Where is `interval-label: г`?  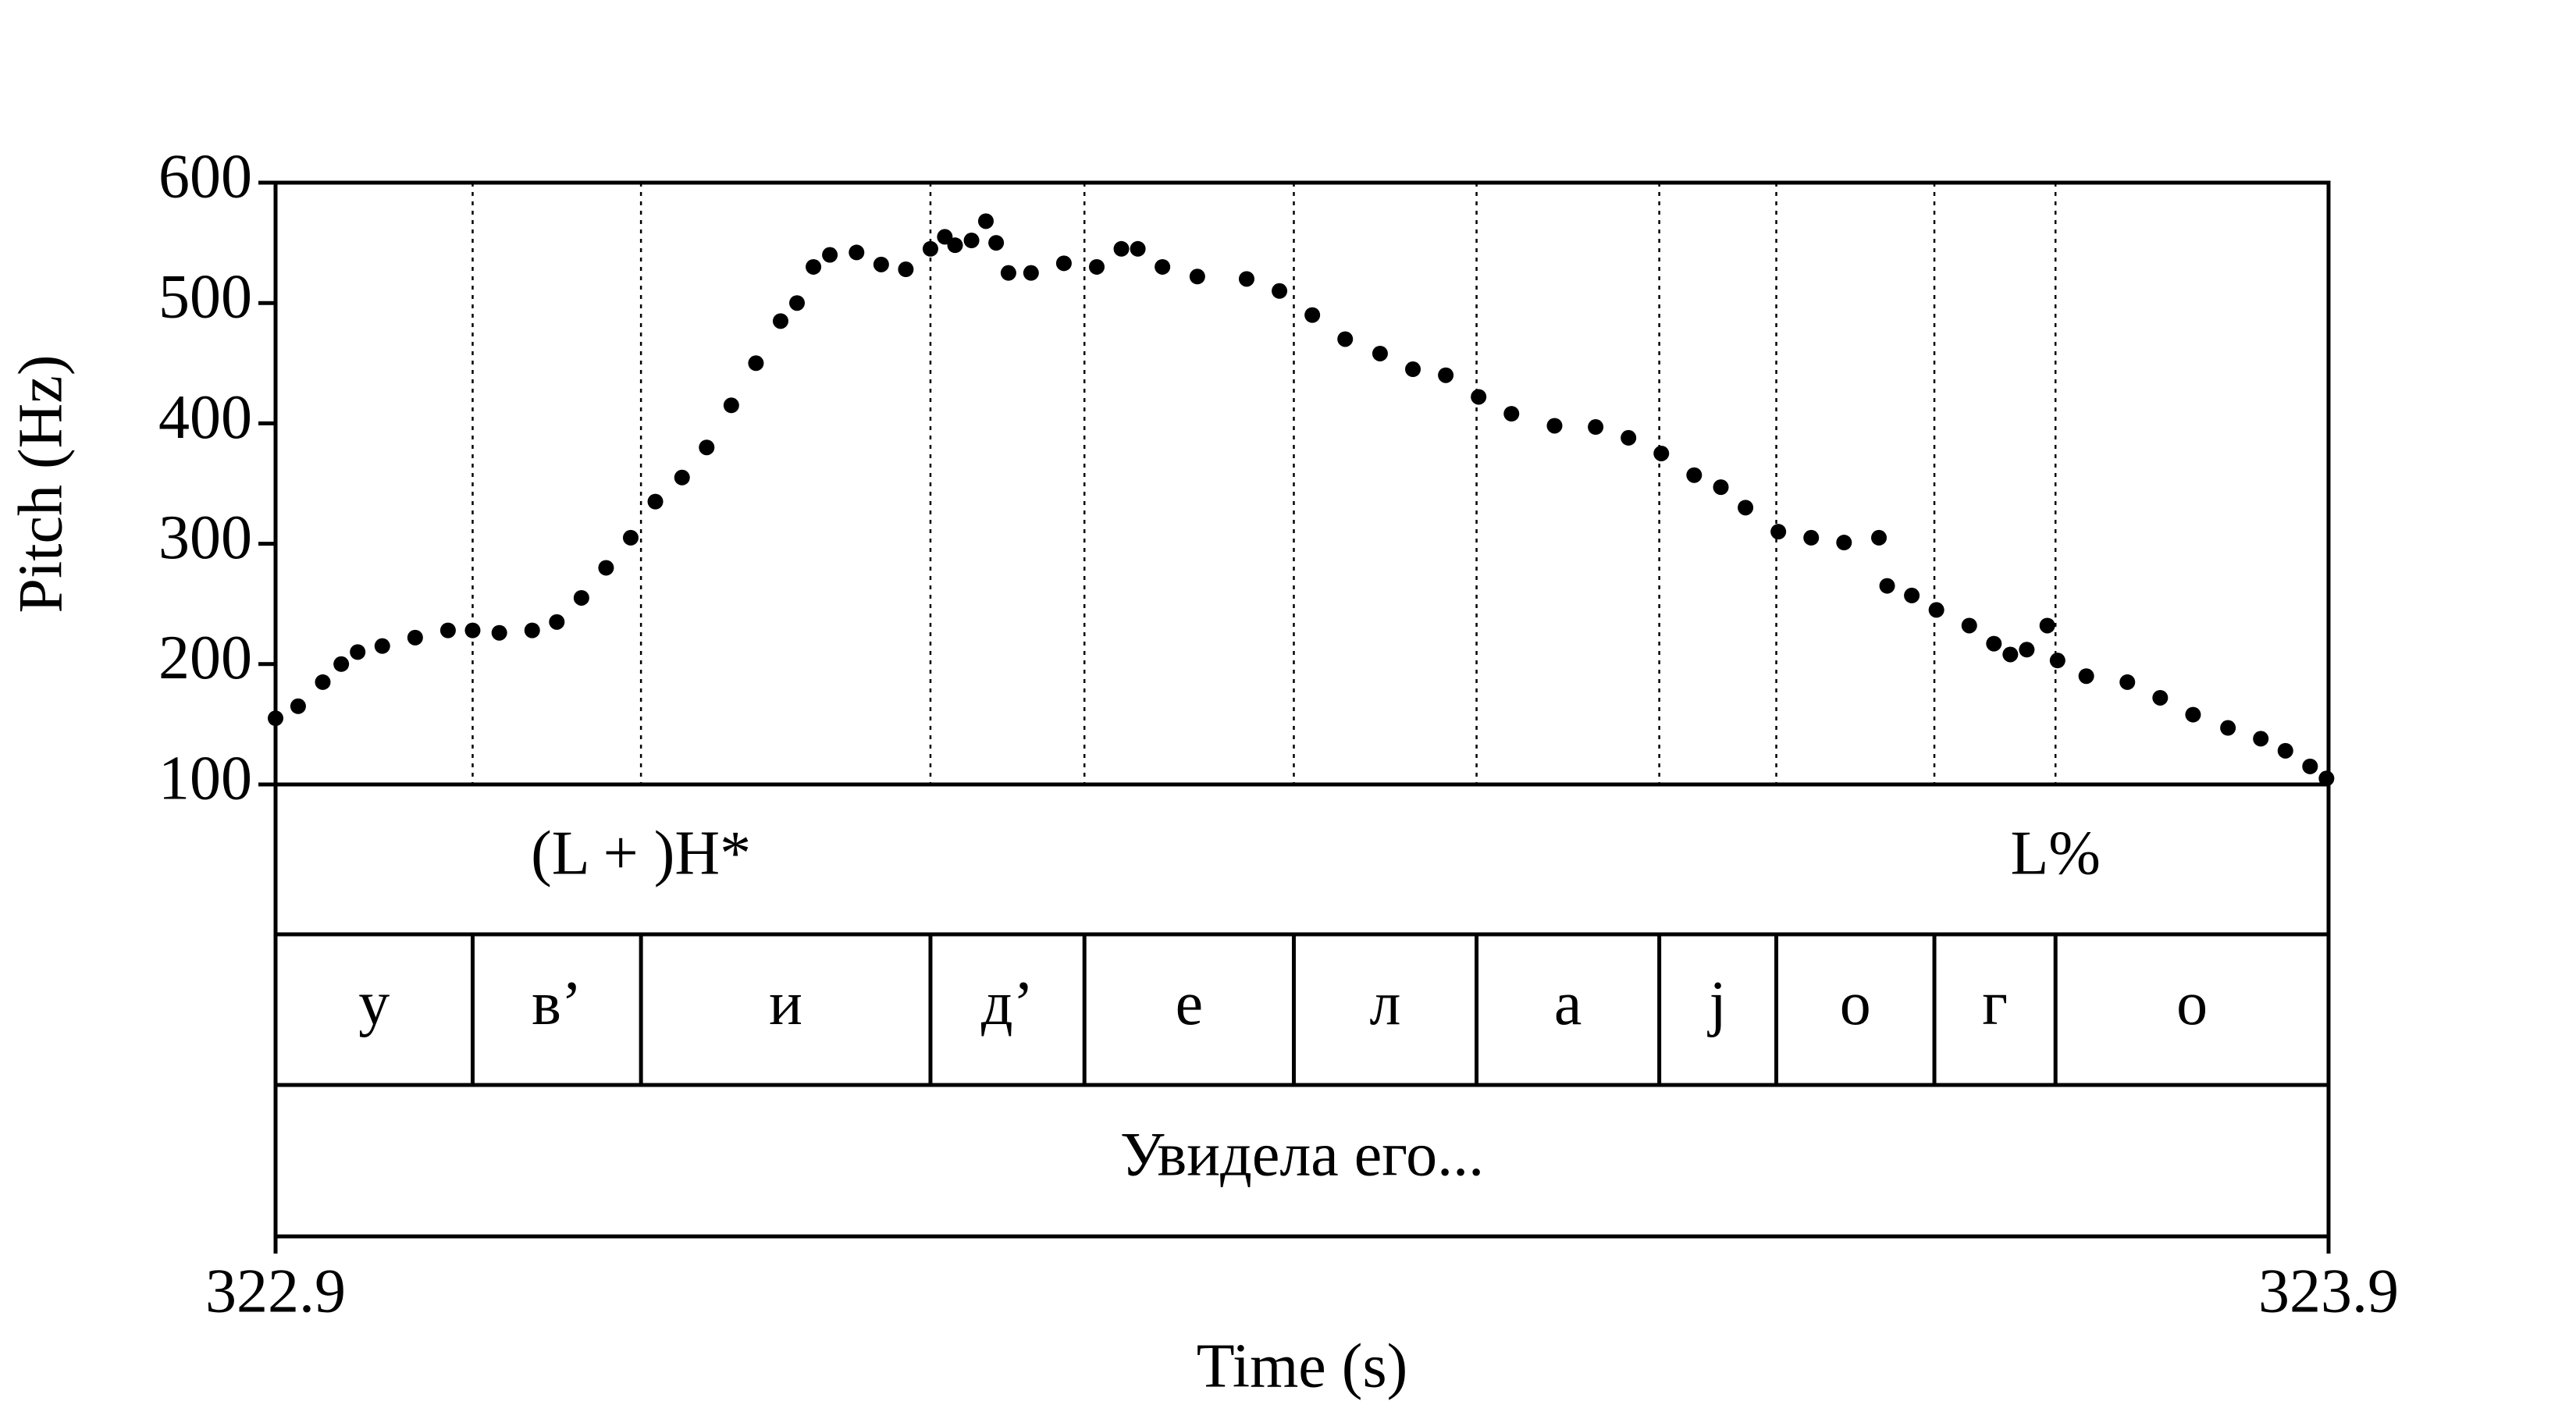
interval-label: г is located at coordinates (1995, 1004).